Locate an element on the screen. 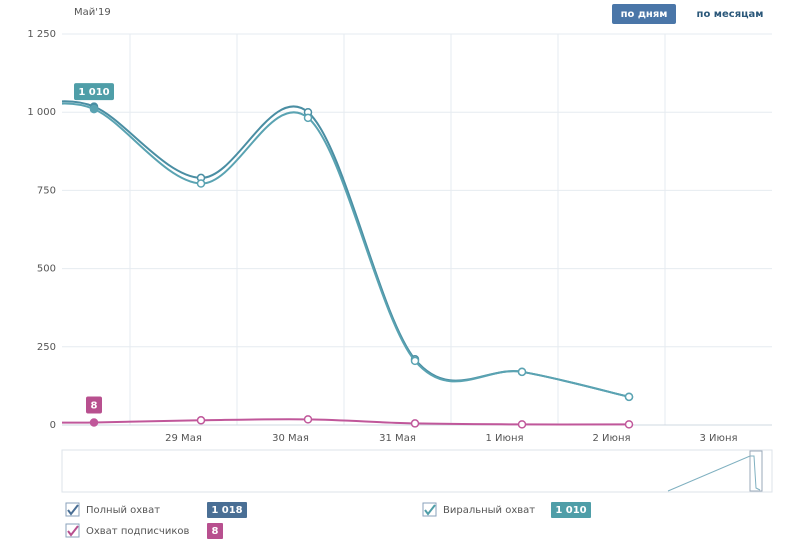 The height and width of the screenshot is (544, 800). y-tick-label: 750 is located at coordinates (46, 190).